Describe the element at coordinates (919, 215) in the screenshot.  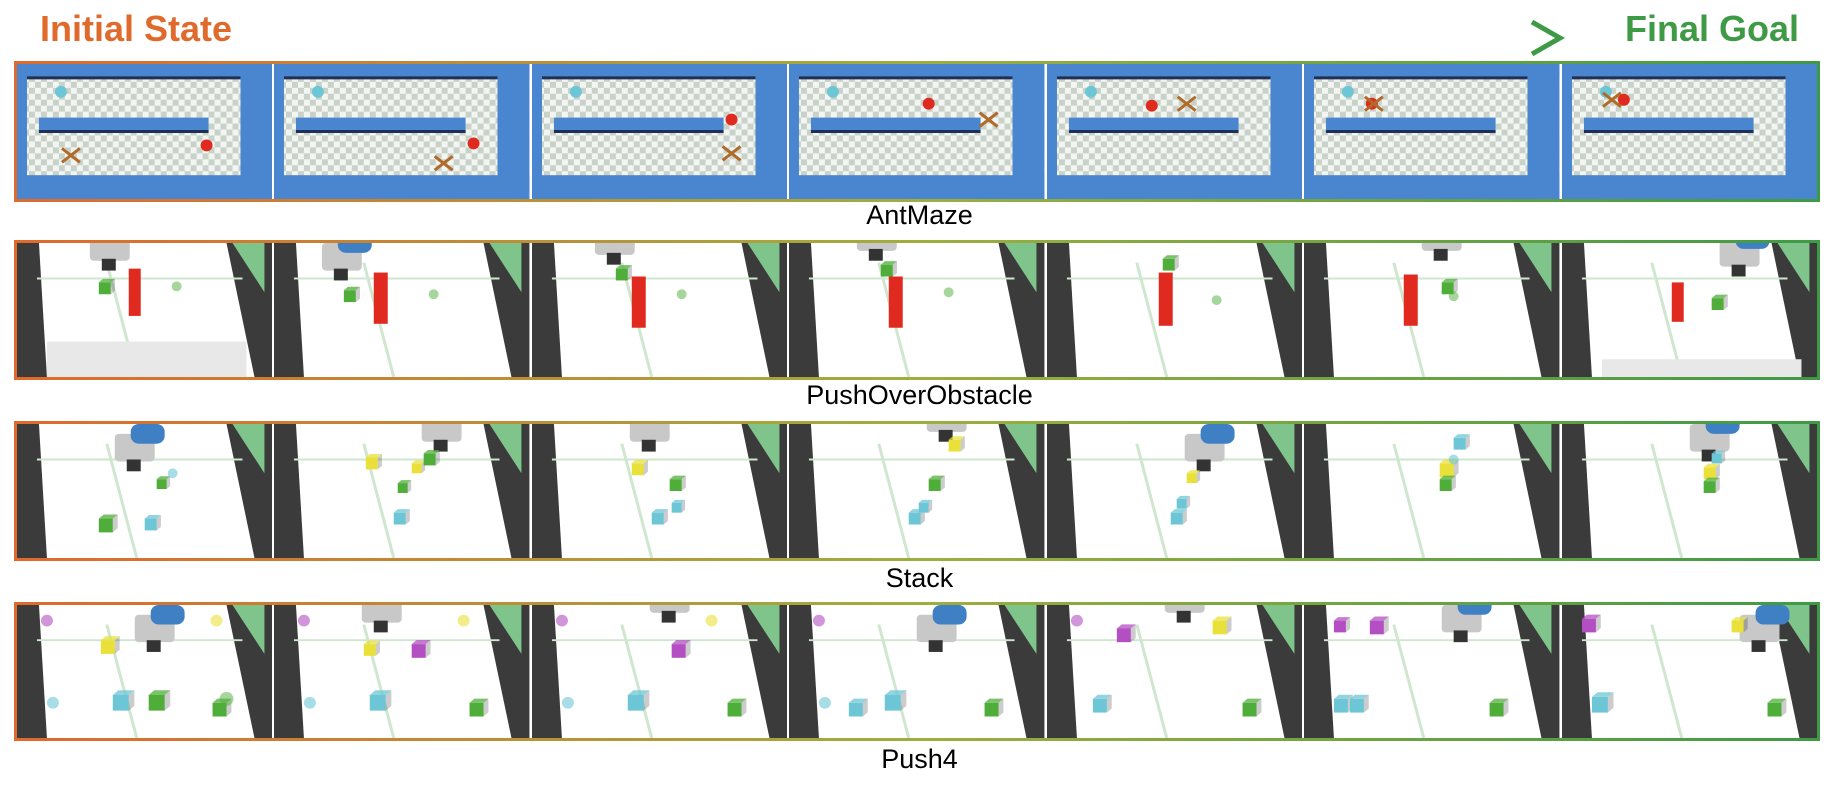
I see `antmaze-caption: AntMaze` at that location.